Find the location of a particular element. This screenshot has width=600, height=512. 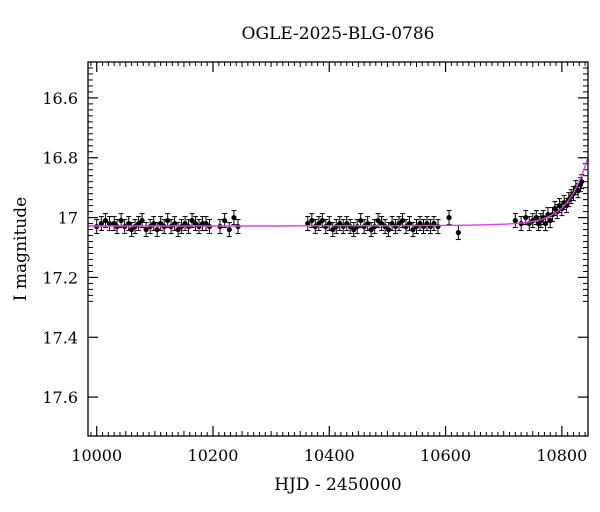

y-tick-label: 17 is located at coordinates (68, 218).